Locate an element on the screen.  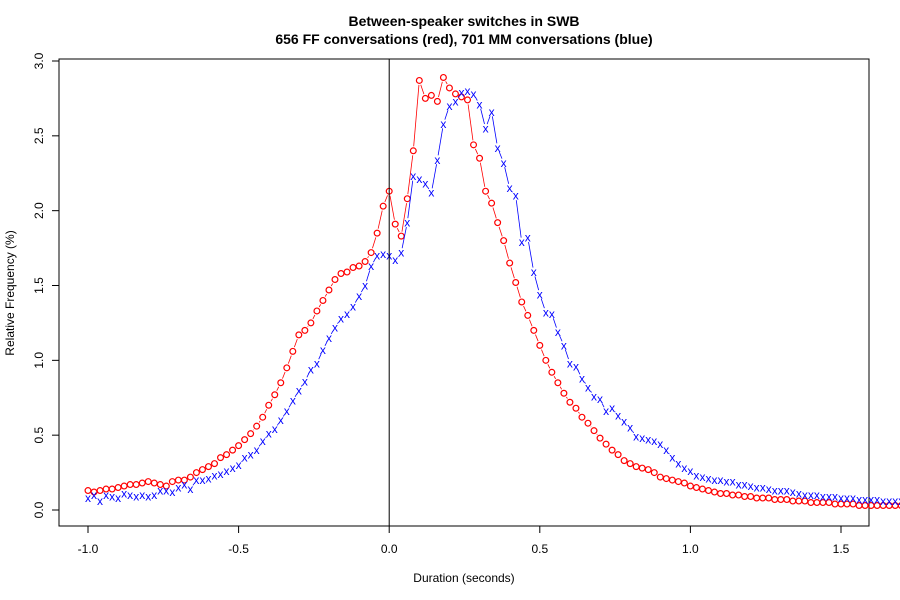
x-tick-label: -1.0 is located at coordinates (88, 549).